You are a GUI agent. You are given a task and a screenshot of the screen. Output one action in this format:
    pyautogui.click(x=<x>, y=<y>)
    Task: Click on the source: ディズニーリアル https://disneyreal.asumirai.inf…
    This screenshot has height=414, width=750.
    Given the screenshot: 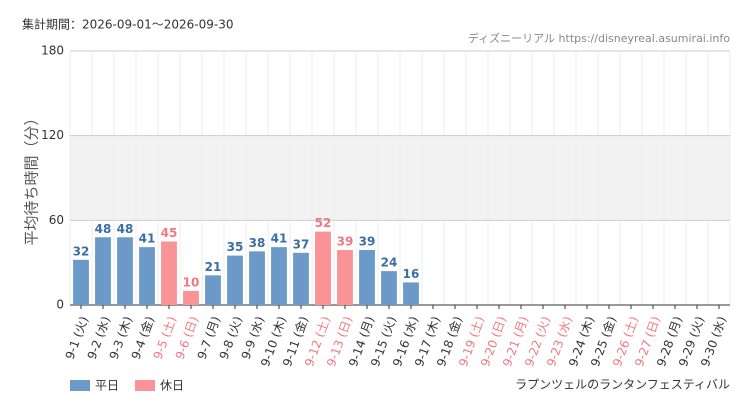 What is the action you would take?
    pyautogui.click(x=599, y=38)
    